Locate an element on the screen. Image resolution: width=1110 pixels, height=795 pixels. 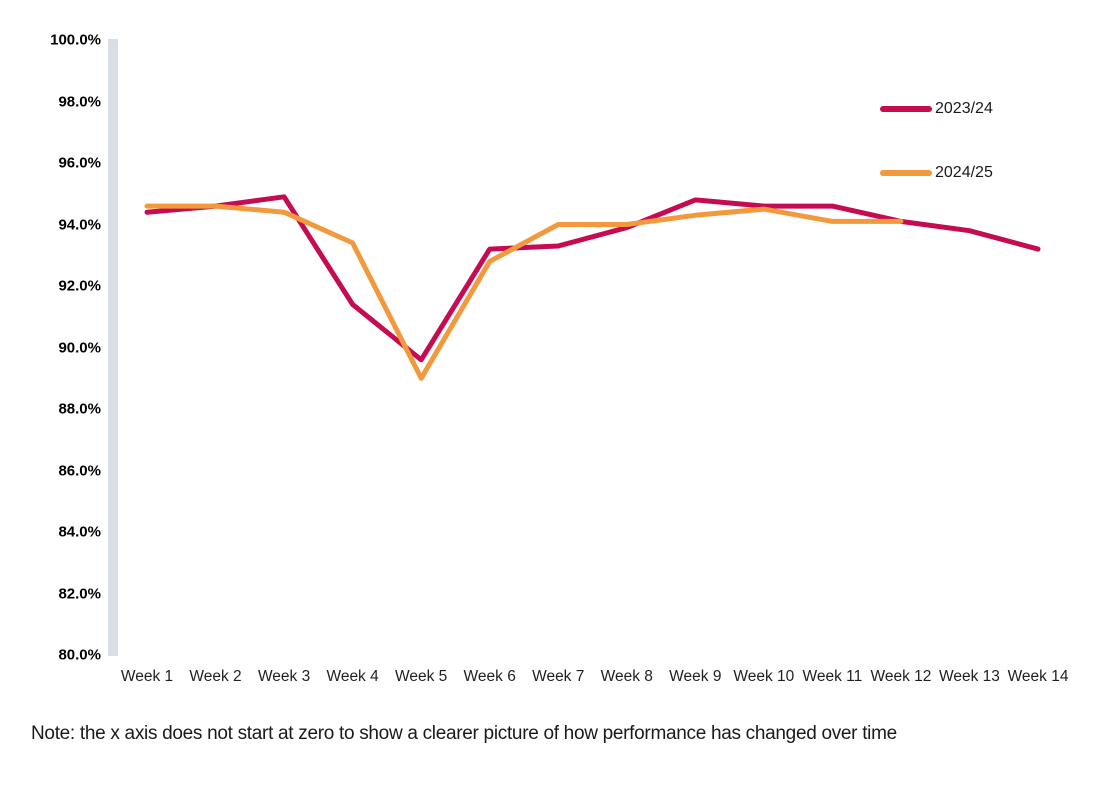
y-axis-tick-label: 86.0% is located at coordinates (79, 470).